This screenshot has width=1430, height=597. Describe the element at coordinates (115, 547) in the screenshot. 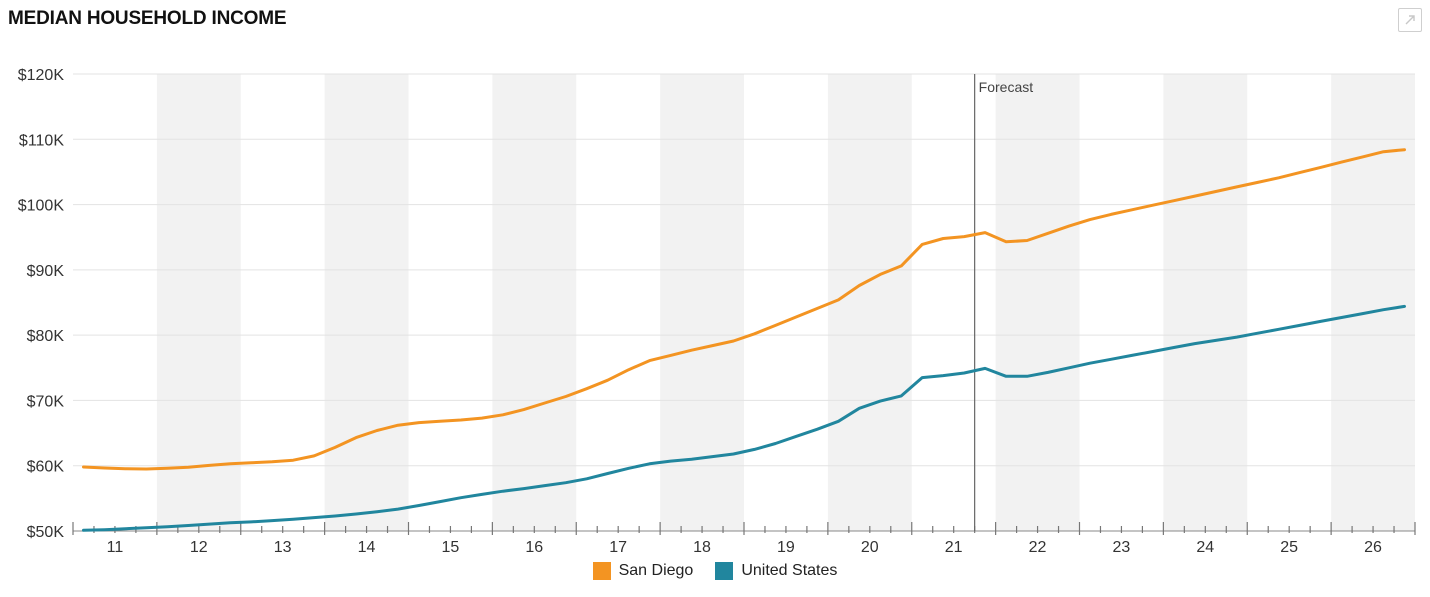

I see `x-tick-label: 11` at that location.